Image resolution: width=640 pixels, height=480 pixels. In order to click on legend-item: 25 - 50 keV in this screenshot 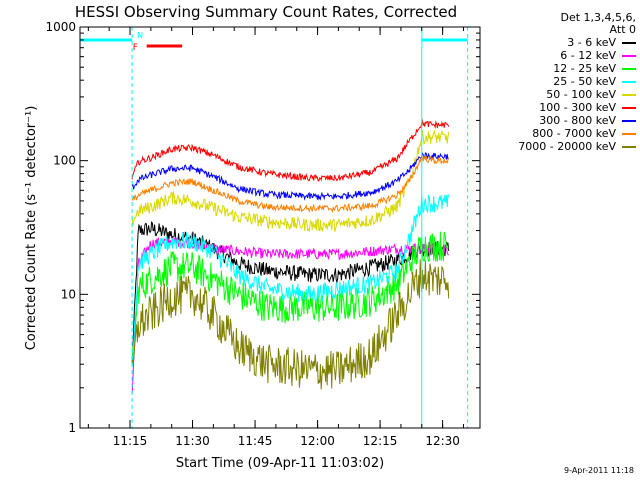, I will do `click(560, 81)`.